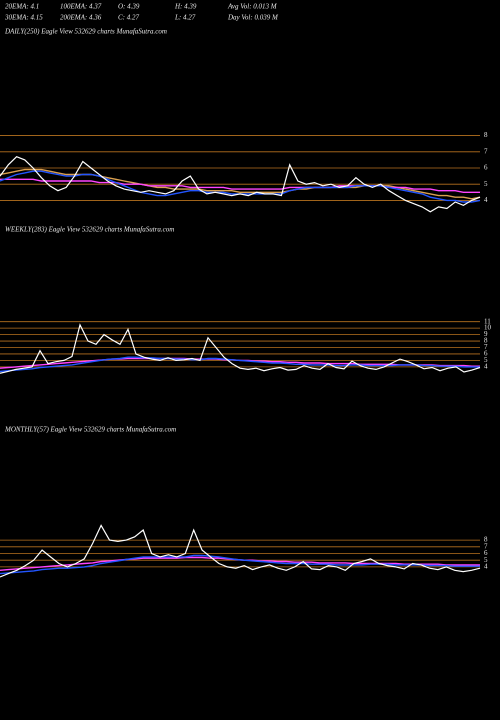 The height and width of the screenshot is (720, 500). Describe the element at coordinates (23, 18) in the screenshot. I see `header-stat: 30EMA: 4.15` at that location.